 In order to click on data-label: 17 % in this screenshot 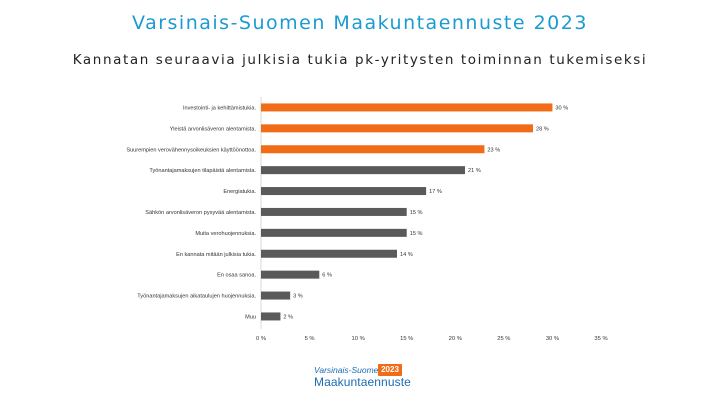, I will do `click(435, 192)`.